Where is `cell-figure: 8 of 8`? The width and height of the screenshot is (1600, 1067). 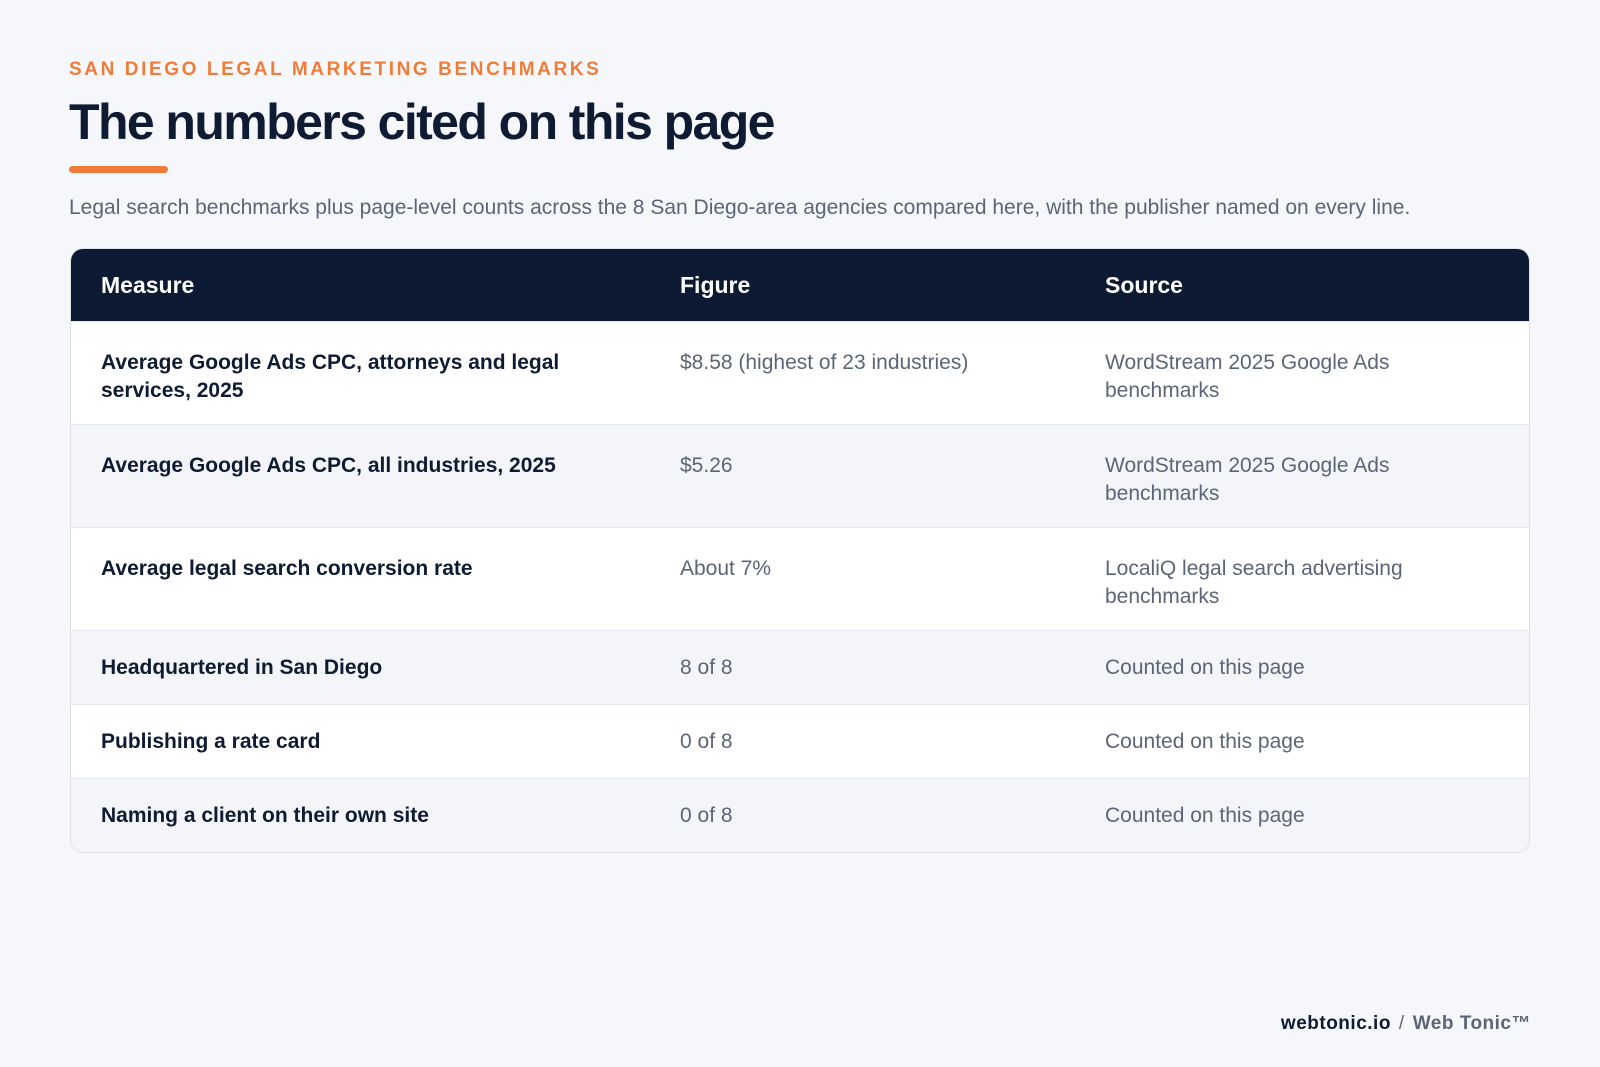
cell-figure: 8 of 8 is located at coordinates (706, 667).